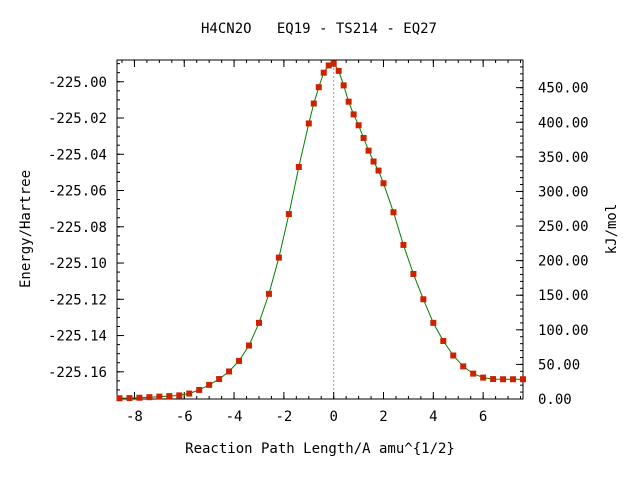  I want to click on y-tick-label: -225.16, so click(77, 373).